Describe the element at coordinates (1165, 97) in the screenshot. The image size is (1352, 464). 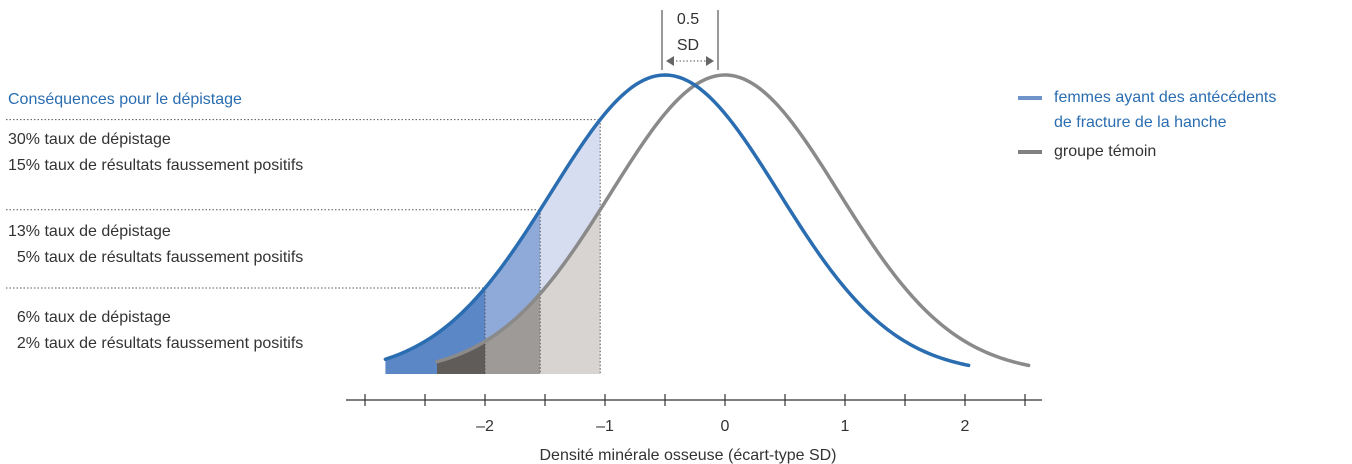
I see `legend-label-case-1: femmes ayant des antécédents` at that location.